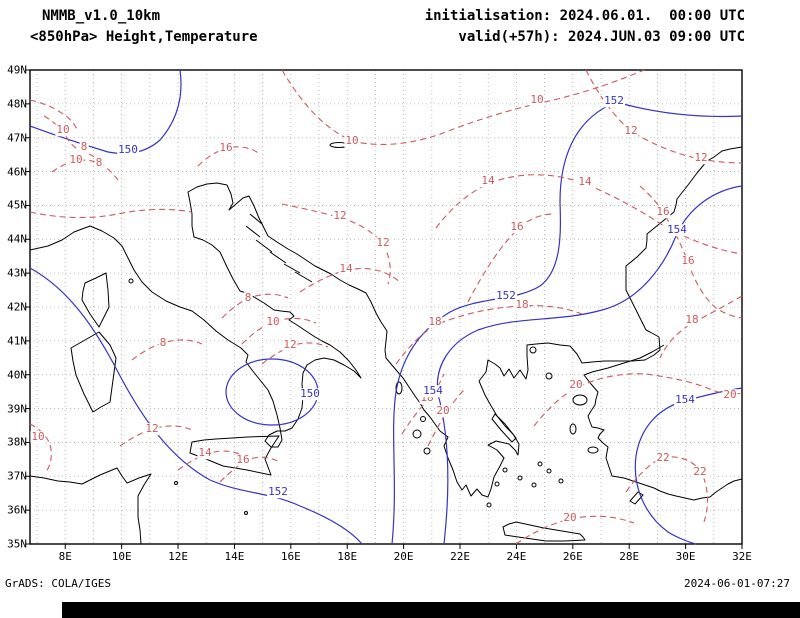  Describe the element at coordinates (584, 16) in the screenshot. I see `init-time-label: initialisation: 2024.06.01. 00:00 UTC` at that location.